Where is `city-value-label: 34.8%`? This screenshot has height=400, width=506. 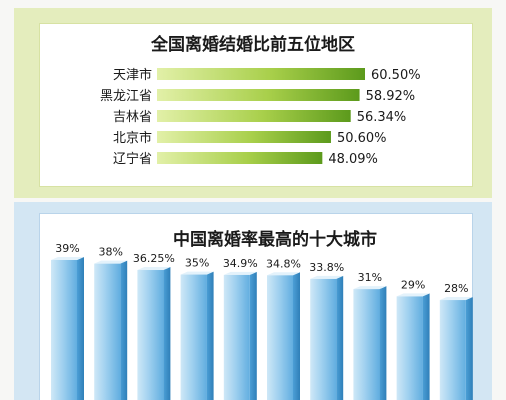
city-value-label: 34.8% is located at coordinates (283, 263).